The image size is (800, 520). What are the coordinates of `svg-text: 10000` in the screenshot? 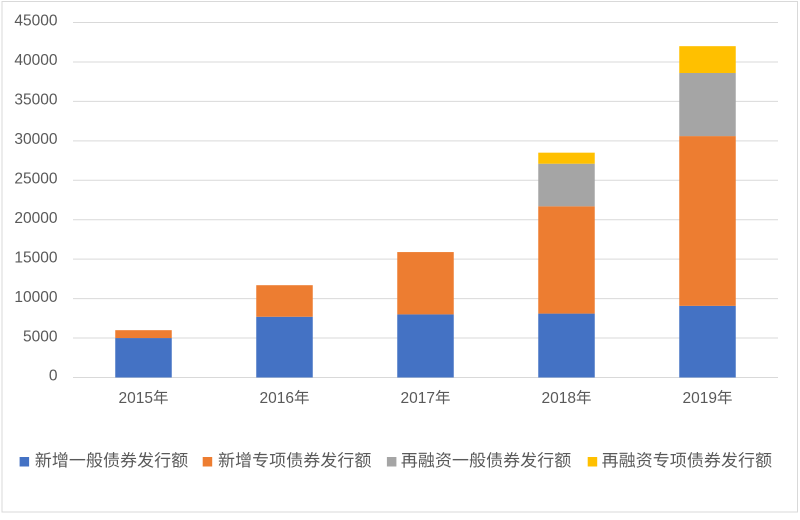 It's located at (35, 297).